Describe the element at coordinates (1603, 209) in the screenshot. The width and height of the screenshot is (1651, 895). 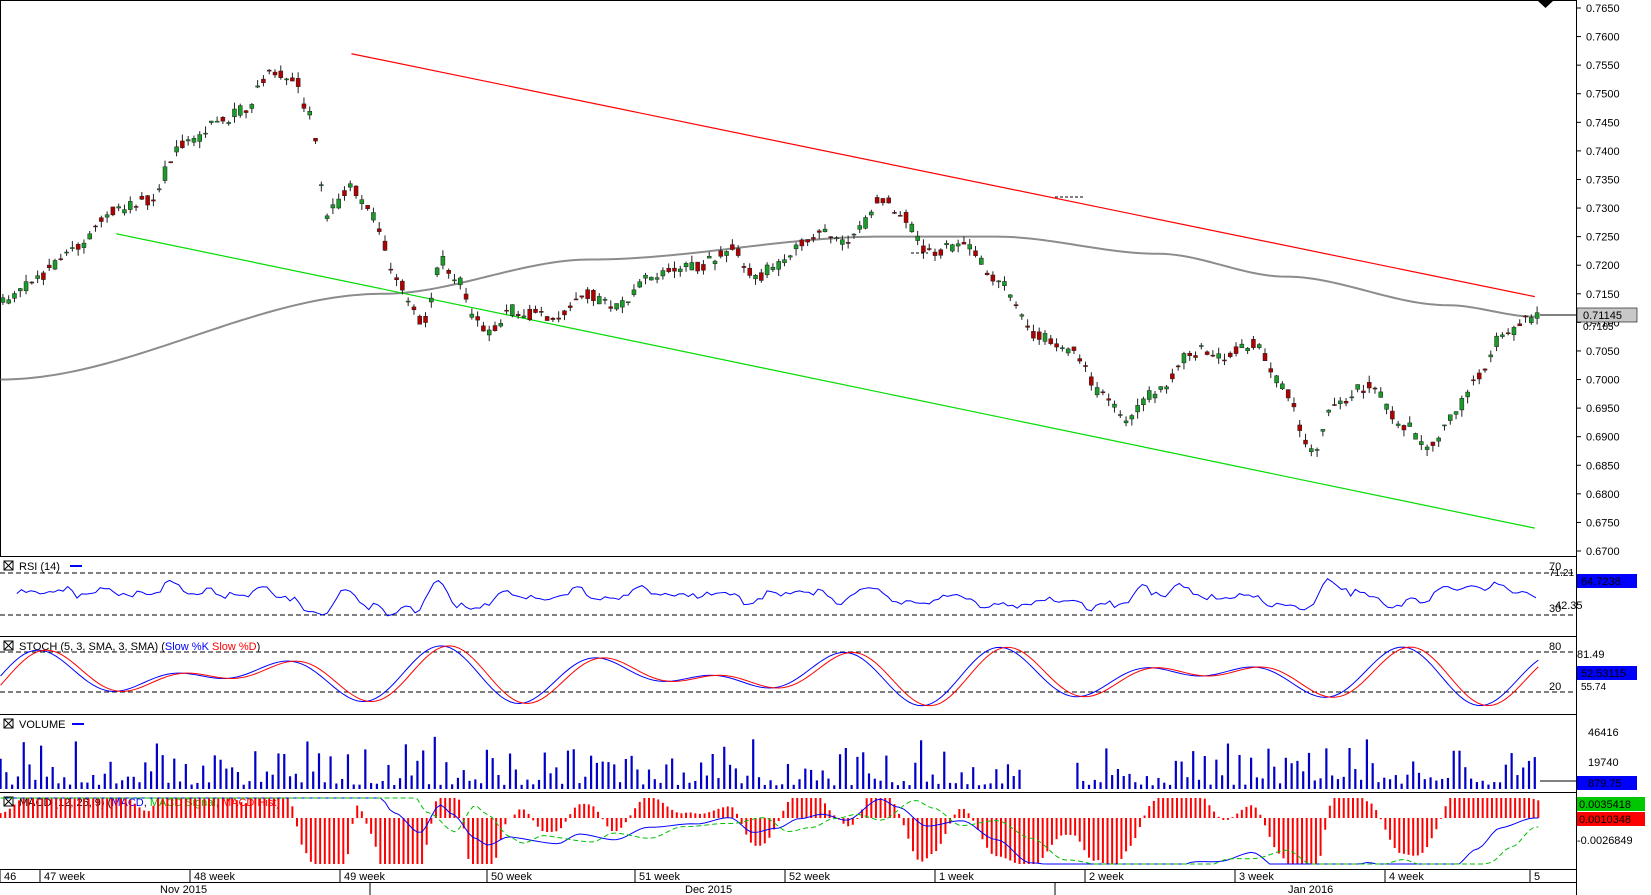
I see `price-tick-label: 0.7300` at that location.